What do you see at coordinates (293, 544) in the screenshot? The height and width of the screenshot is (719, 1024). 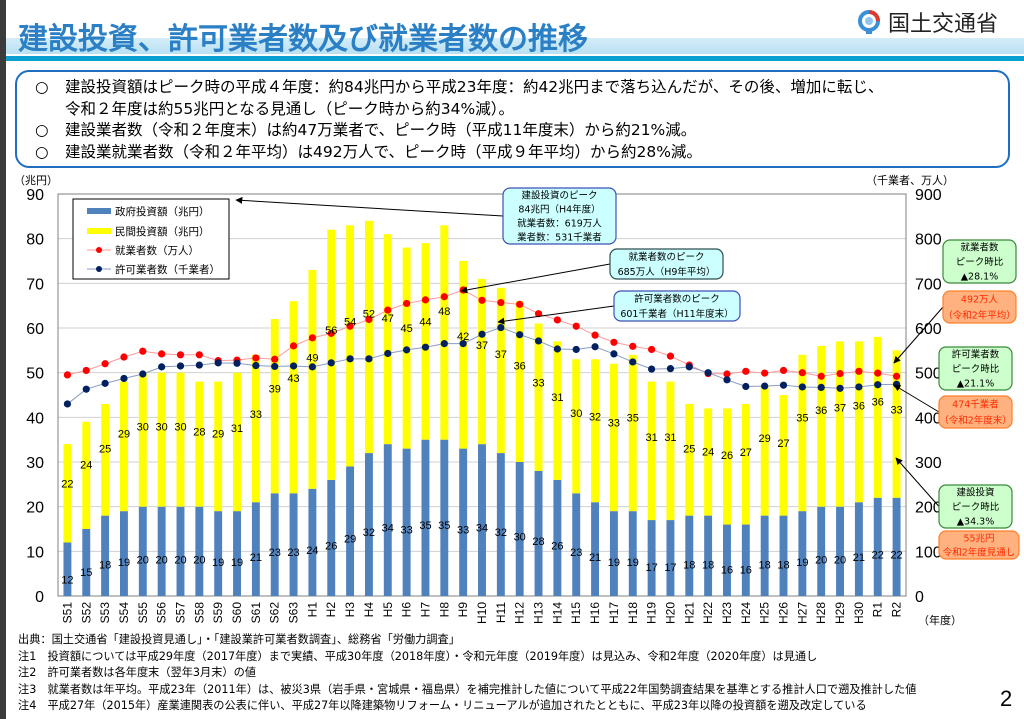 I see `bar-government-S63` at bounding box center [293, 544].